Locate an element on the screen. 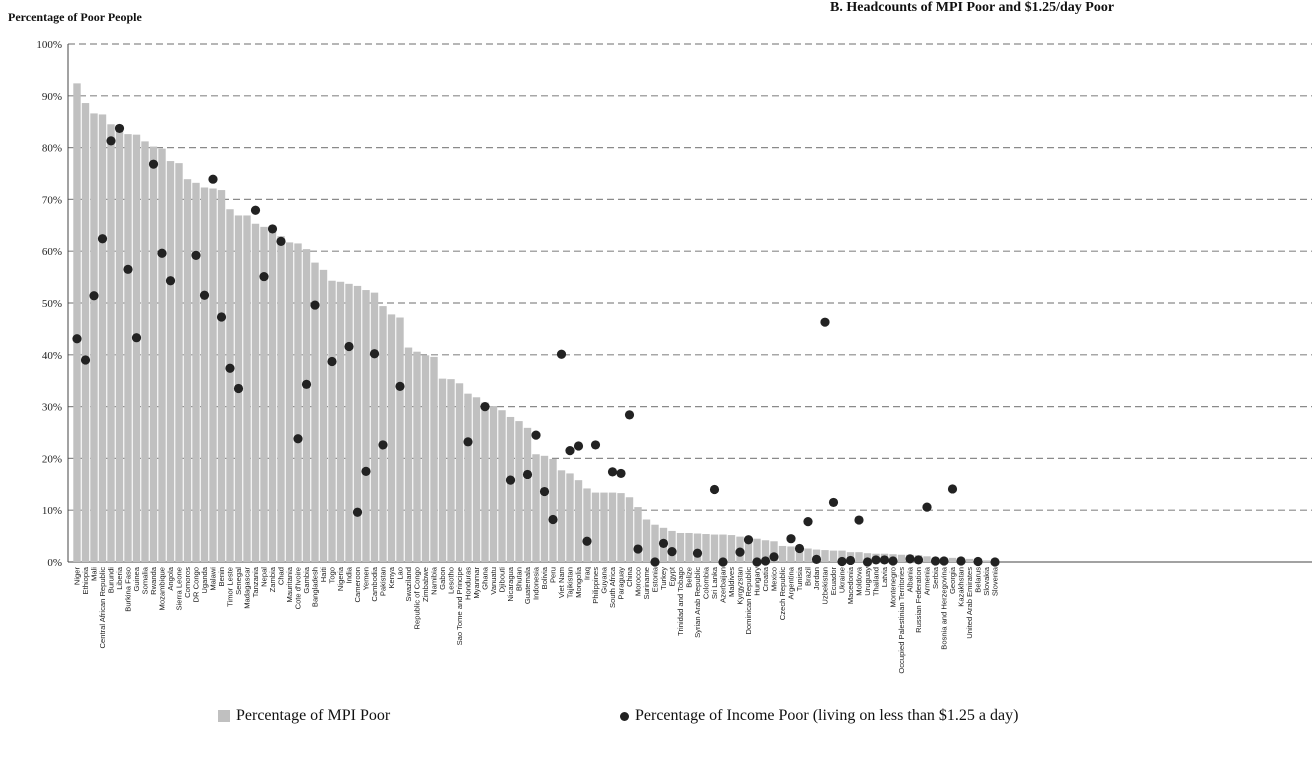  x-tick-label: Viet Nam is located at coordinates (561, 582).